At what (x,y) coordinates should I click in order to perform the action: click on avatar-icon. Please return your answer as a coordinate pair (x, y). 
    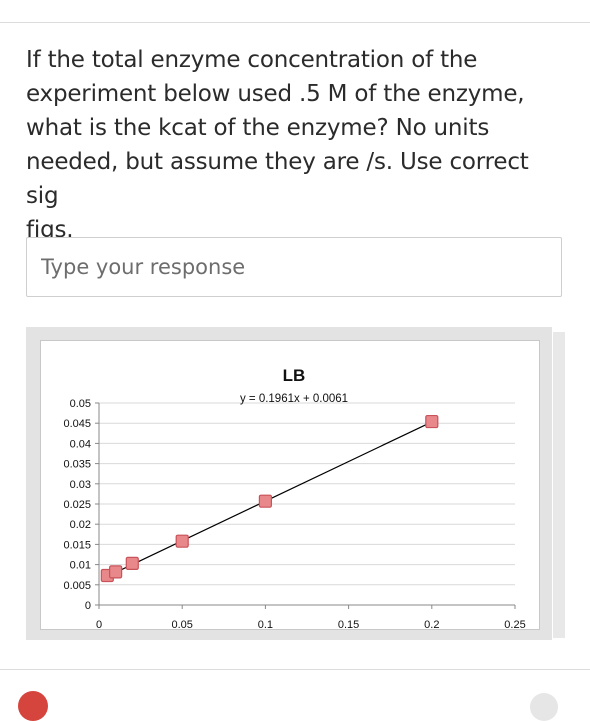
    Looking at the image, I should click on (33, 706).